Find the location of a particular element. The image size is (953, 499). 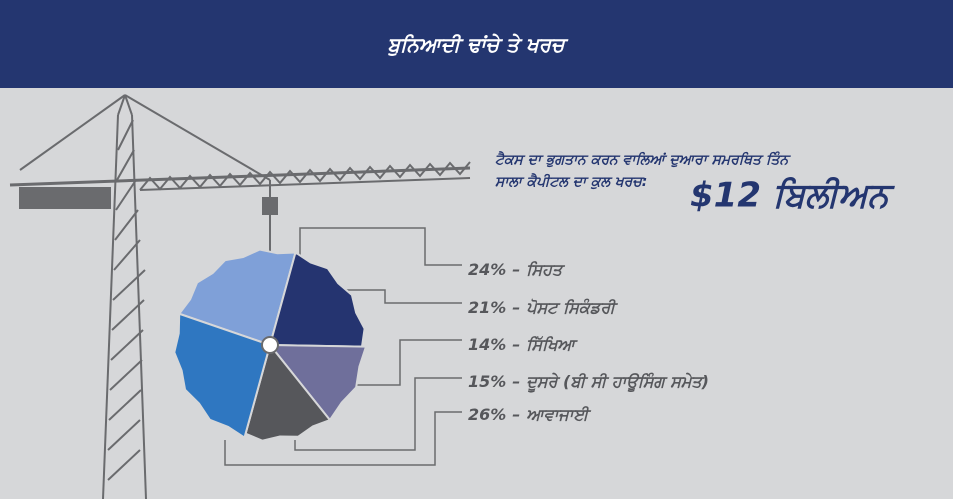

value-label: 15% is located at coordinates (487, 381).